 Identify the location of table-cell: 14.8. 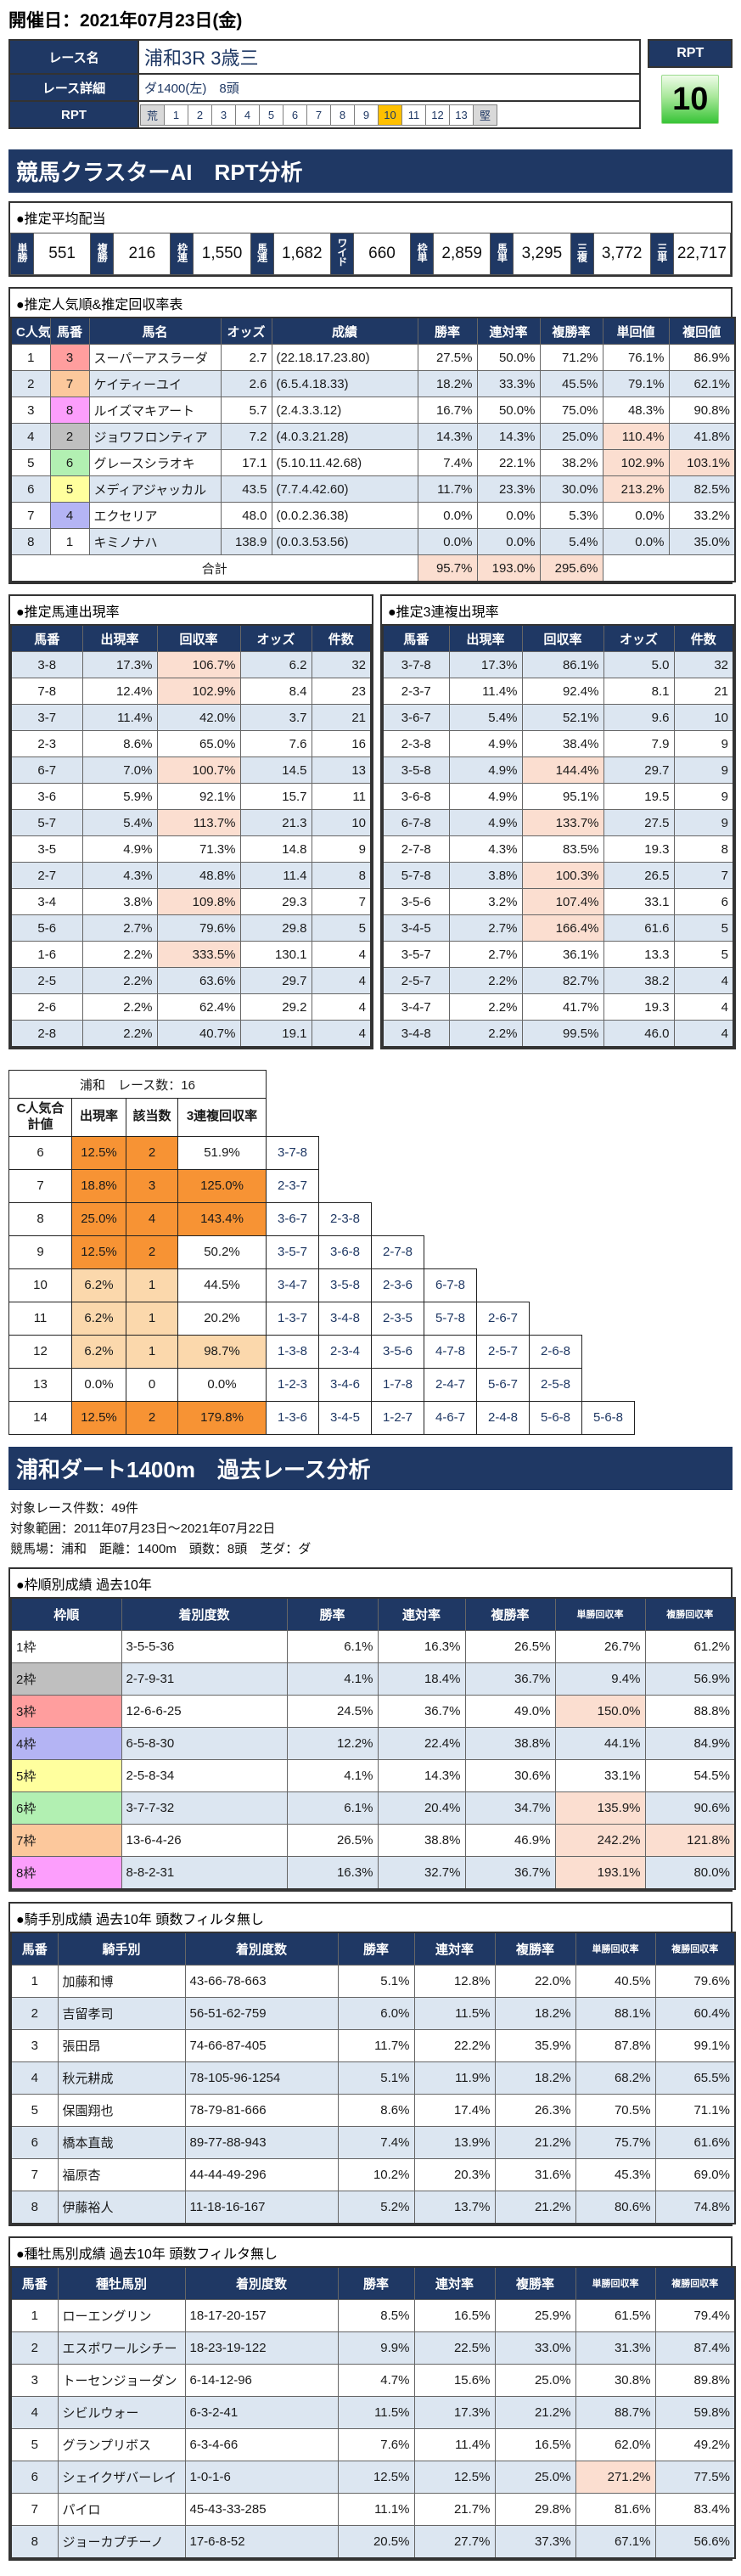
(275, 849).